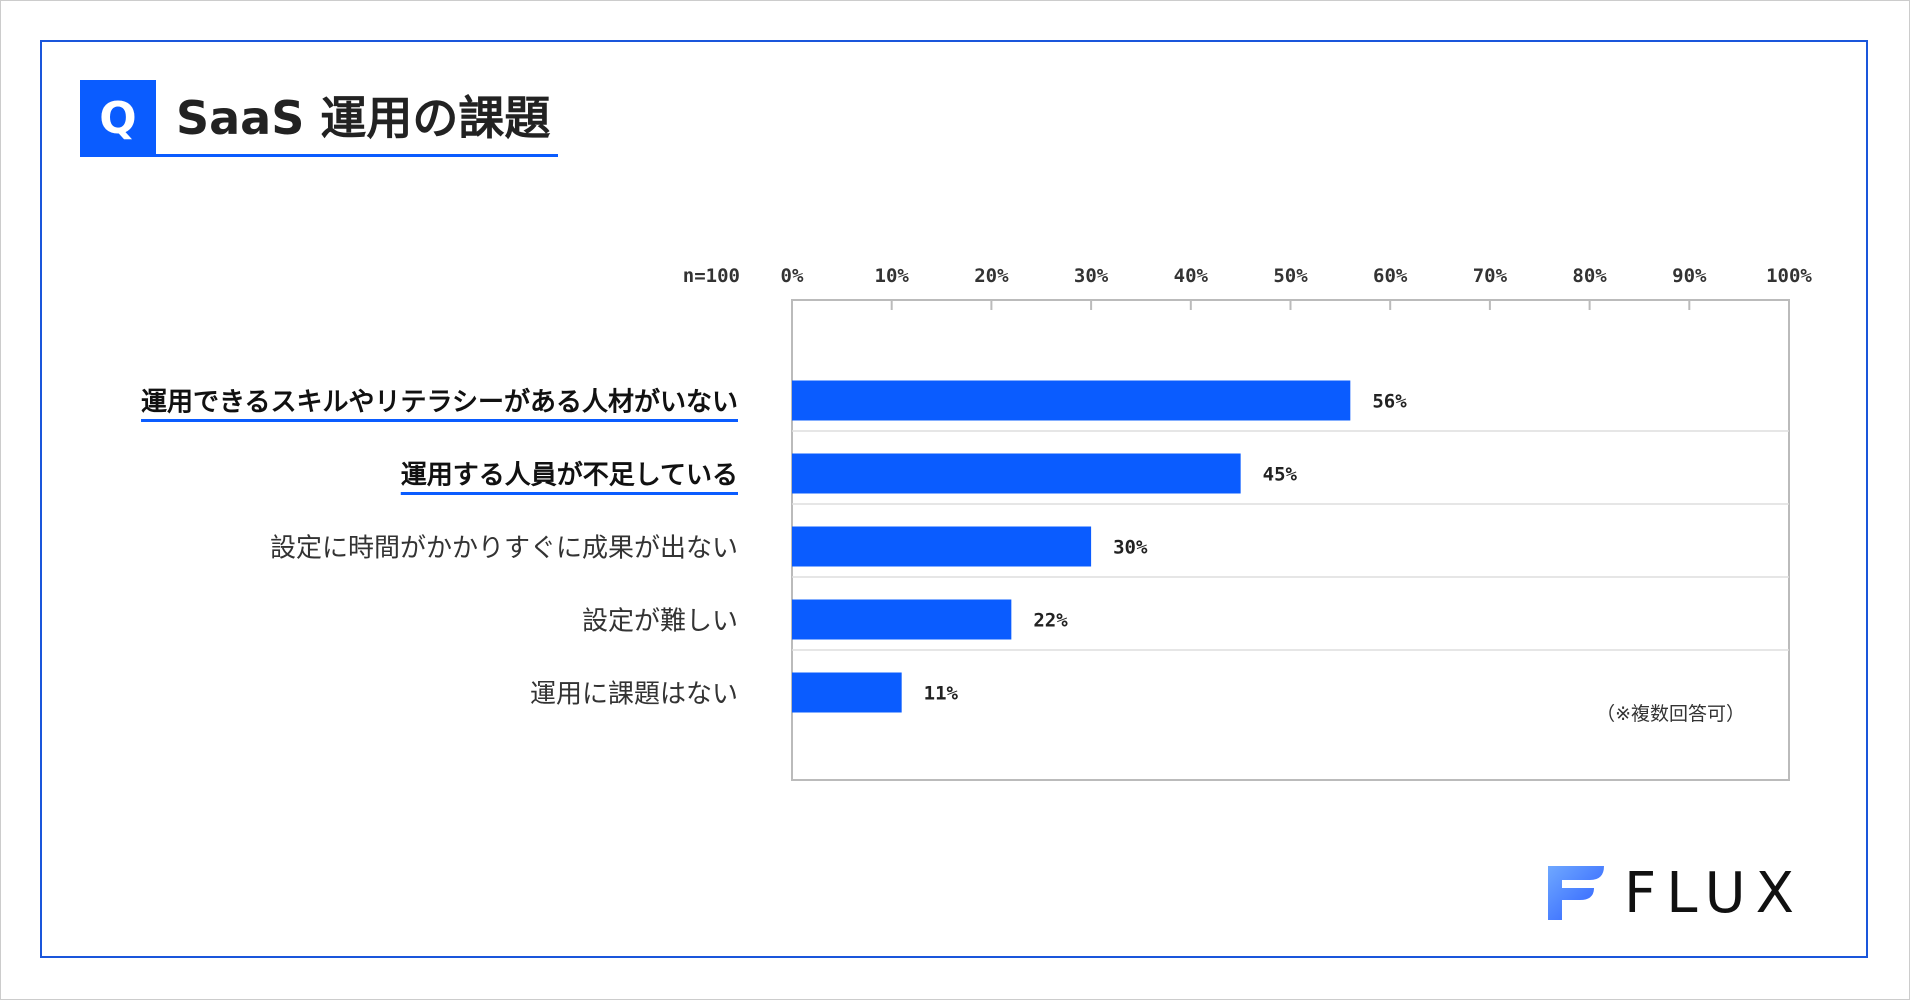  I want to click on bar-value-label: 22%, so click(1050, 621).